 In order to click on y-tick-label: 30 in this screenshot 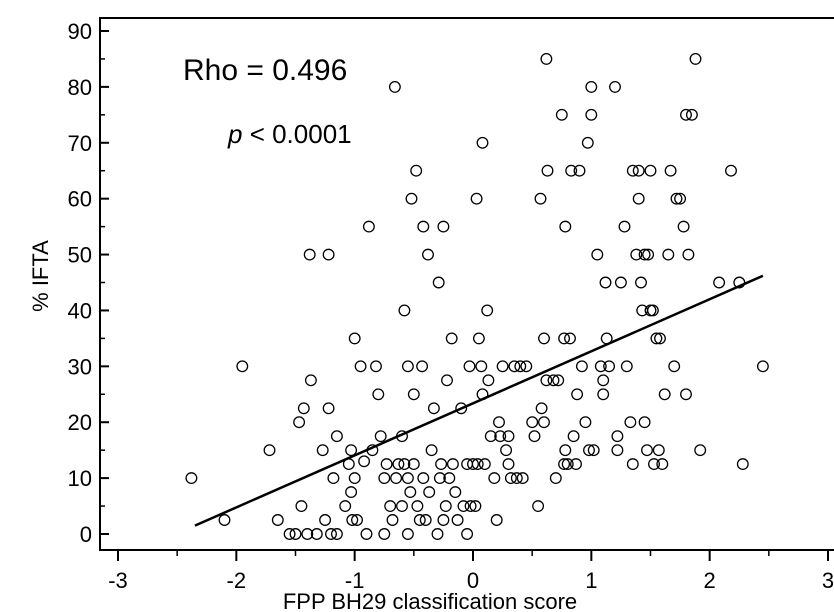, I will do `click(80, 366)`.